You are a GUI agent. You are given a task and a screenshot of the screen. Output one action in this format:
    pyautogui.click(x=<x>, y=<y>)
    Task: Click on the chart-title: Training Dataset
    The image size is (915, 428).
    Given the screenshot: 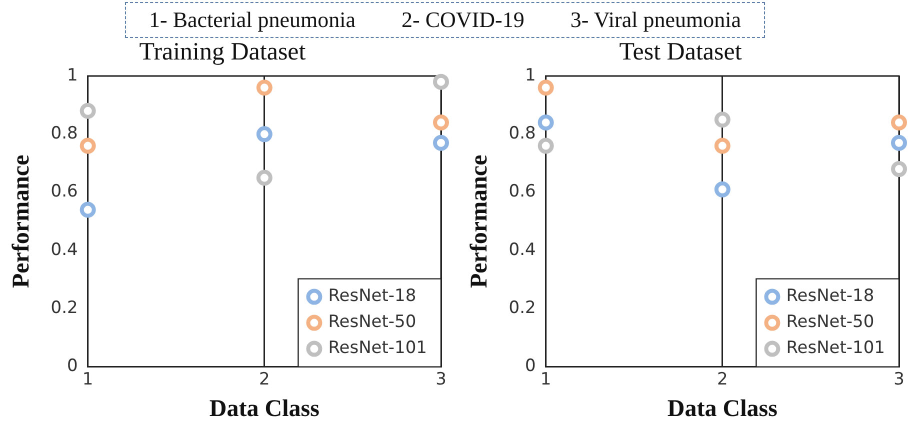 What is the action you would take?
    pyautogui.click(x=222, y=52)
    